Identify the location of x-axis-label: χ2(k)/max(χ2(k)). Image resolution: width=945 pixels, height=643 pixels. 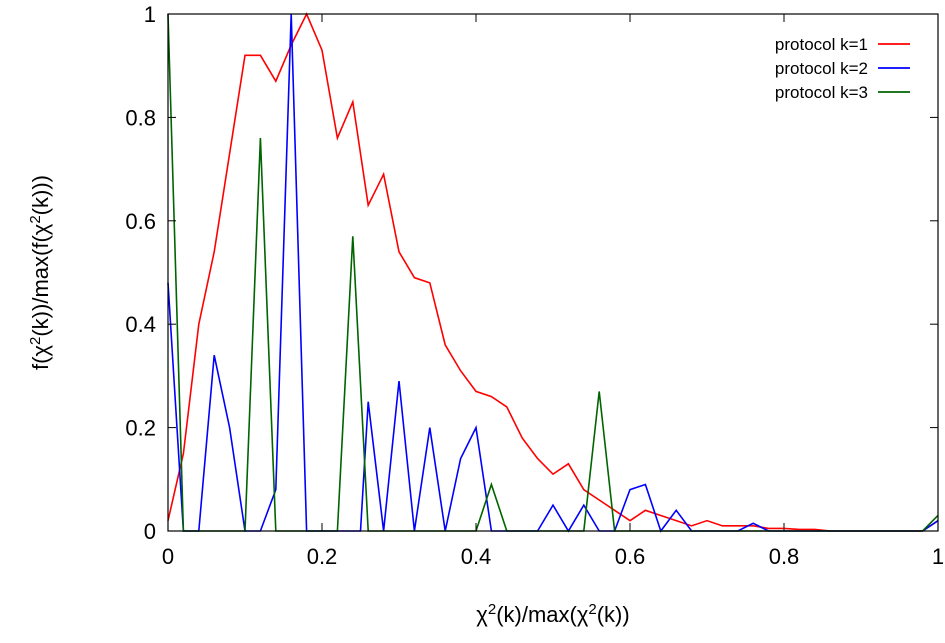
(552, 614).